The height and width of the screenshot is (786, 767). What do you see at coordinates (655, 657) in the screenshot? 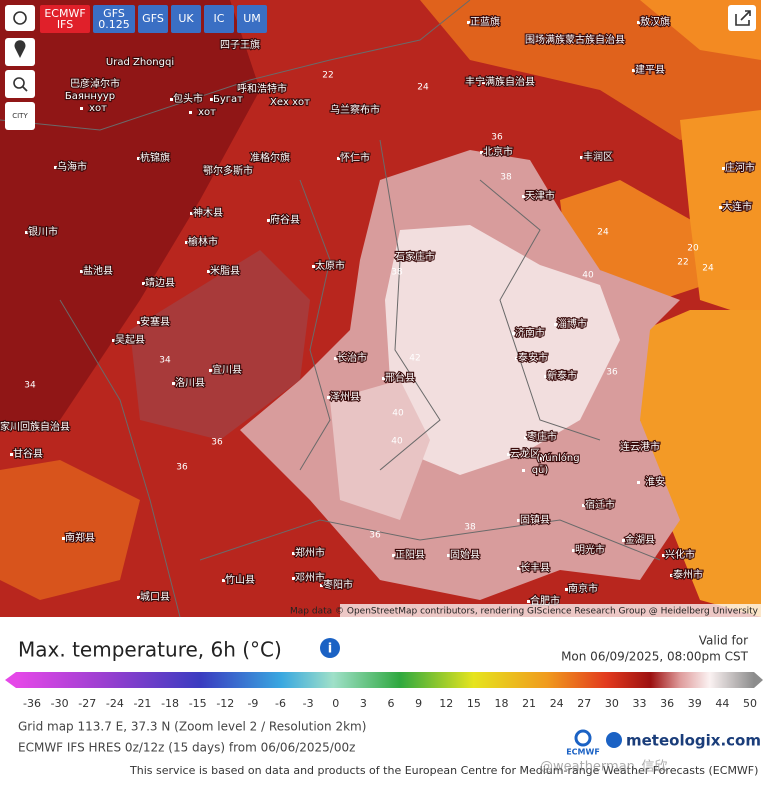
I see `valid-time: Mon 06/09/2025, 08:00pm CST` at bounding box center [655, 657].